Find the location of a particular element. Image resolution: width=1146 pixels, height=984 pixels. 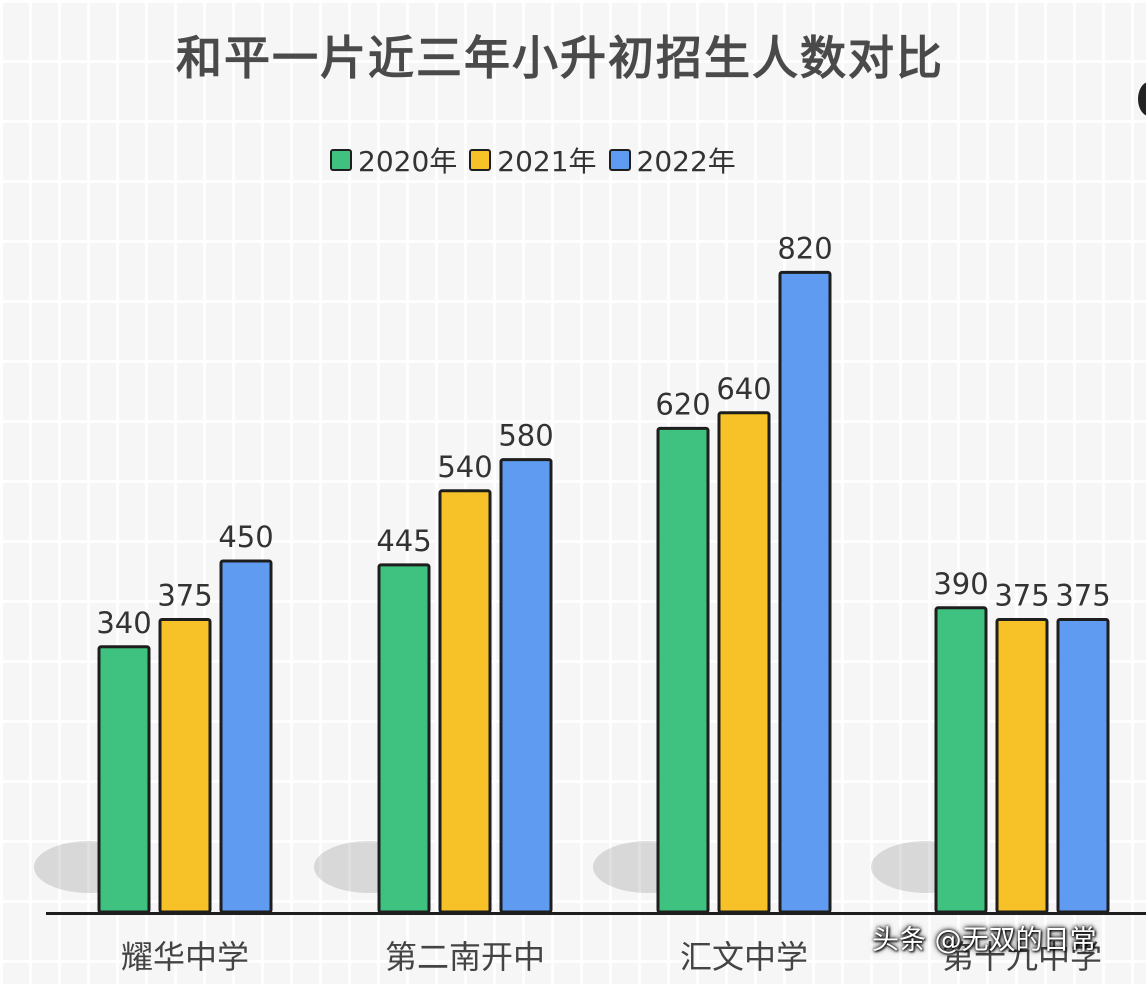

data-label-1-1: 540 is located at coordinates (464, 467).